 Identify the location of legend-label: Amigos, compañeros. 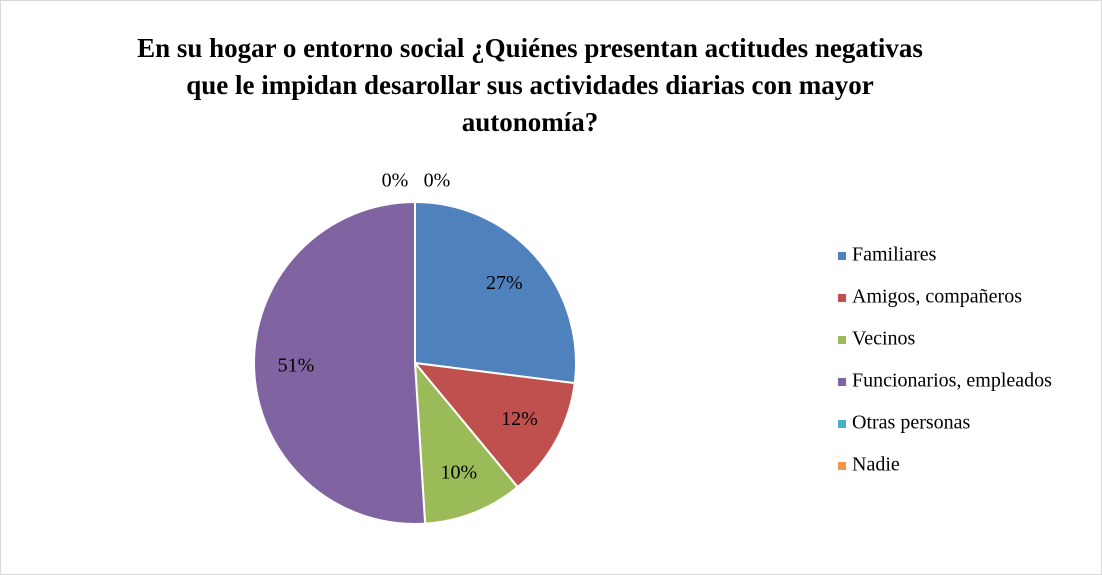
(937, 297).